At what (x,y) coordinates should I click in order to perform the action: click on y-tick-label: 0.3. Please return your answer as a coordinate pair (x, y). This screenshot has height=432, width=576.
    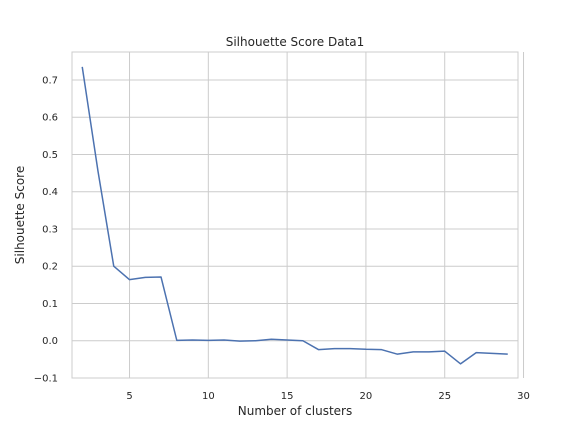
    Looking at the image, I should click on (50, 229).